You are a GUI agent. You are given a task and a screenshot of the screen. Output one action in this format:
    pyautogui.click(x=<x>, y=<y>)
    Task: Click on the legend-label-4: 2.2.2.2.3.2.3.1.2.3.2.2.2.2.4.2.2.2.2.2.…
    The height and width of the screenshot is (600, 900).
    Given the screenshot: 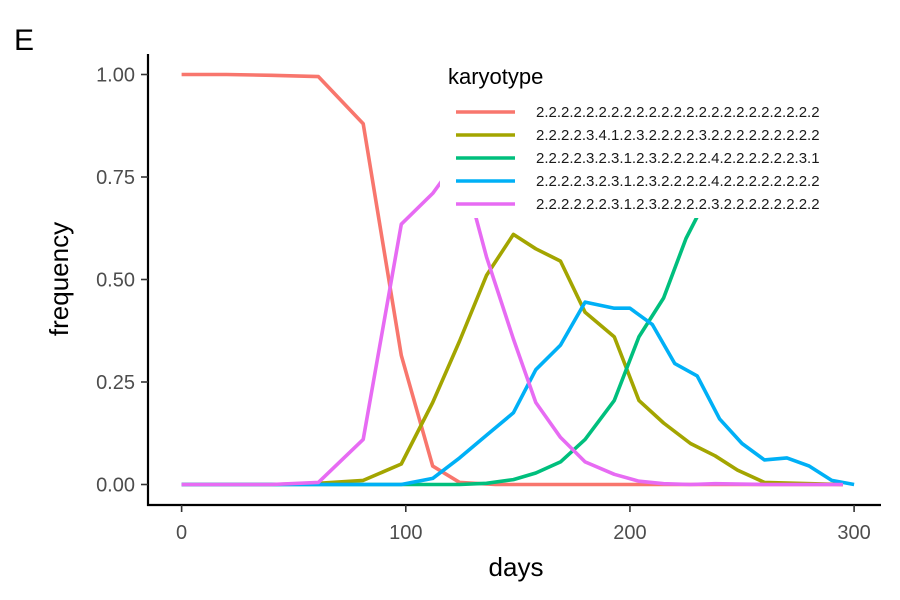 What is the action you would take?
    pyautogui.click(x=678, y=181)
    